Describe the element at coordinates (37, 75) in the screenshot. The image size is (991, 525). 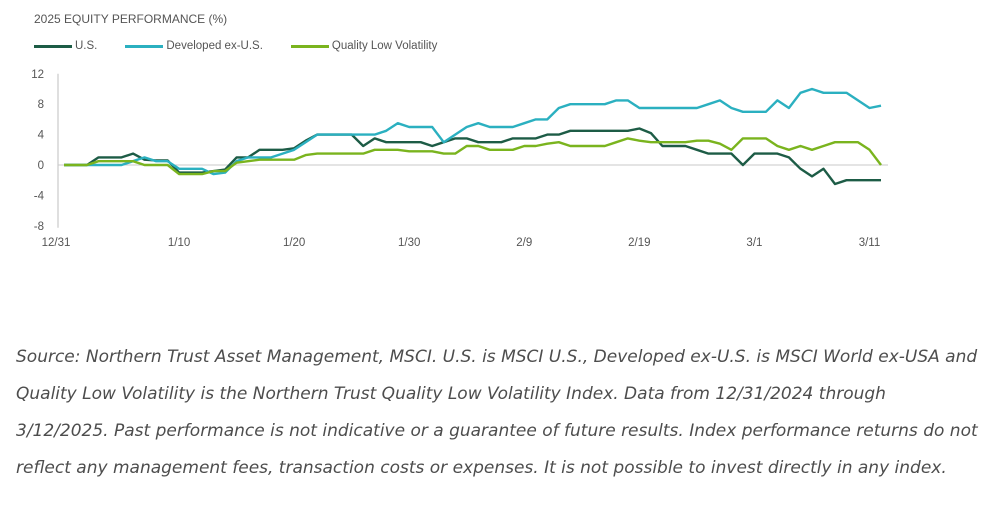
I see `y-tick-label: 12` at that location.